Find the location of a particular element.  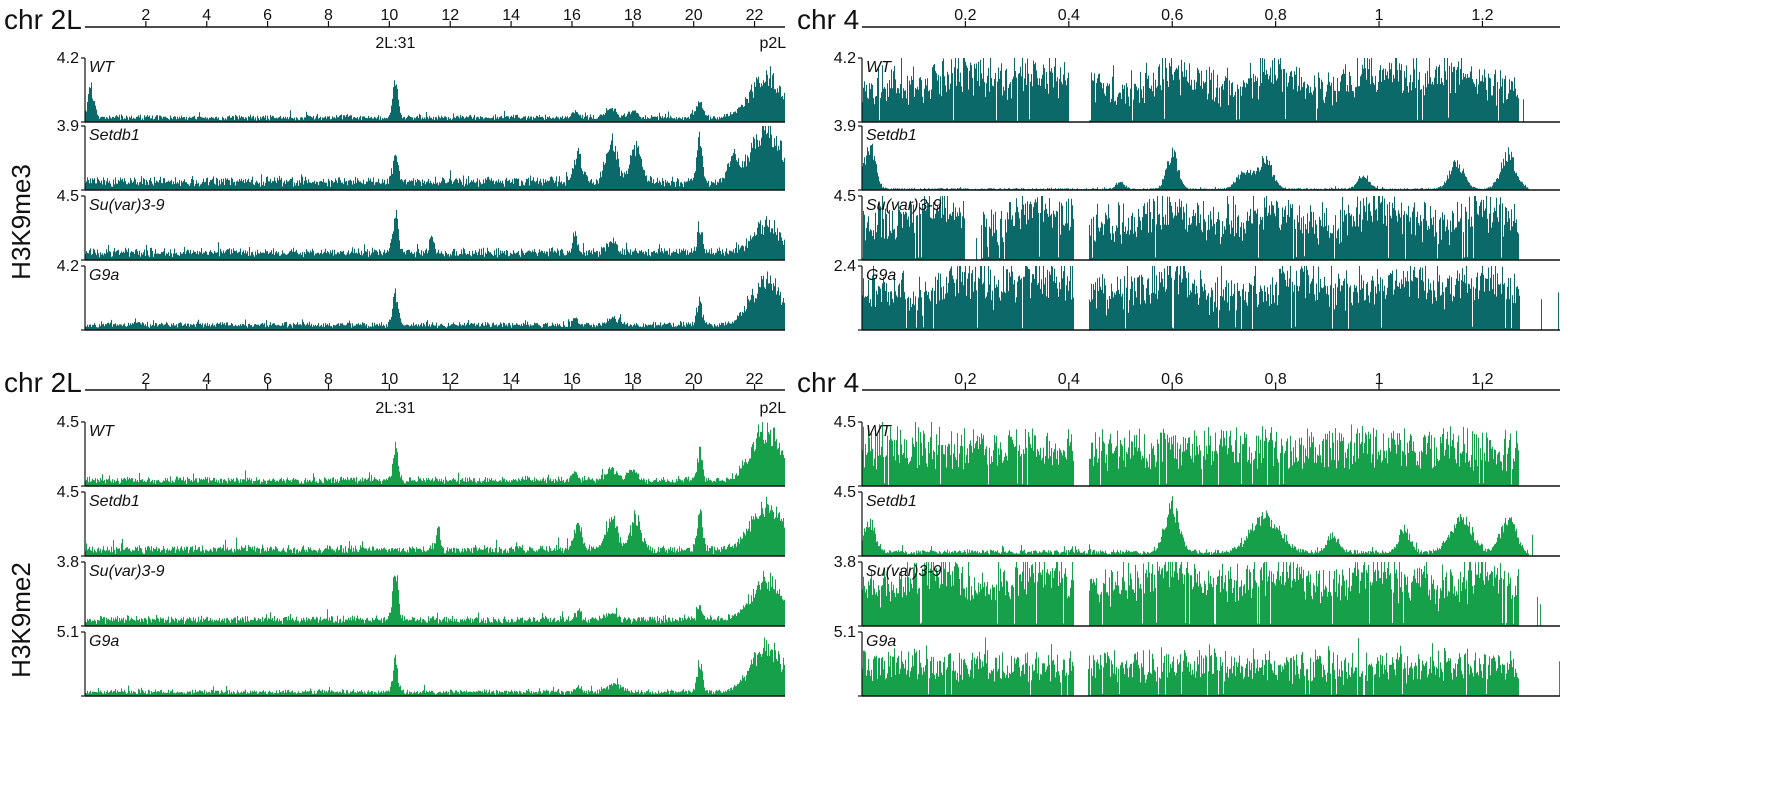

track-g9a: 5.1 G9a is located at coordinates (421, 660).